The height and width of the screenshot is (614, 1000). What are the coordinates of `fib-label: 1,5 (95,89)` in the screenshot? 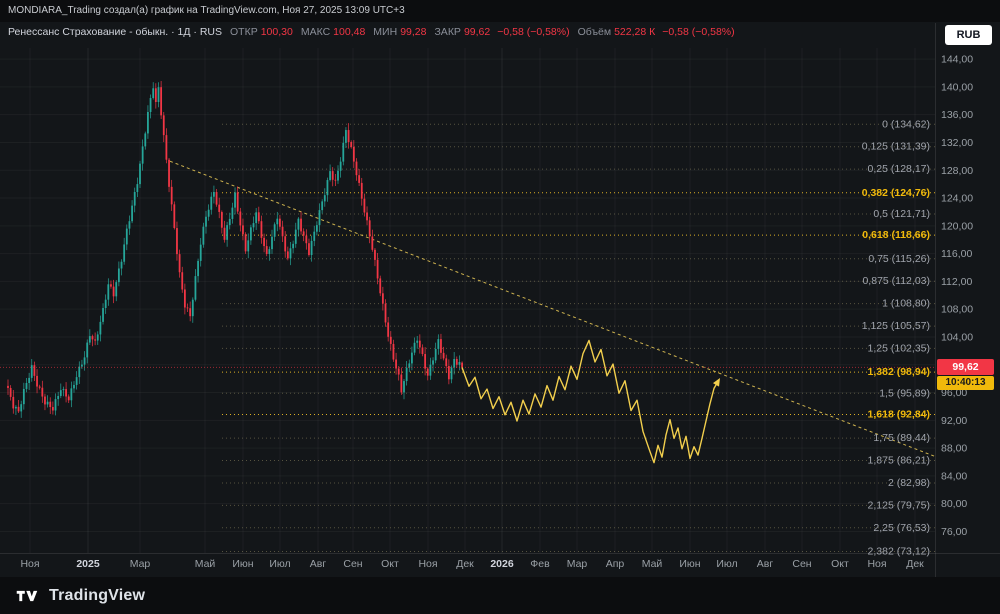 It's located at (904, 393).